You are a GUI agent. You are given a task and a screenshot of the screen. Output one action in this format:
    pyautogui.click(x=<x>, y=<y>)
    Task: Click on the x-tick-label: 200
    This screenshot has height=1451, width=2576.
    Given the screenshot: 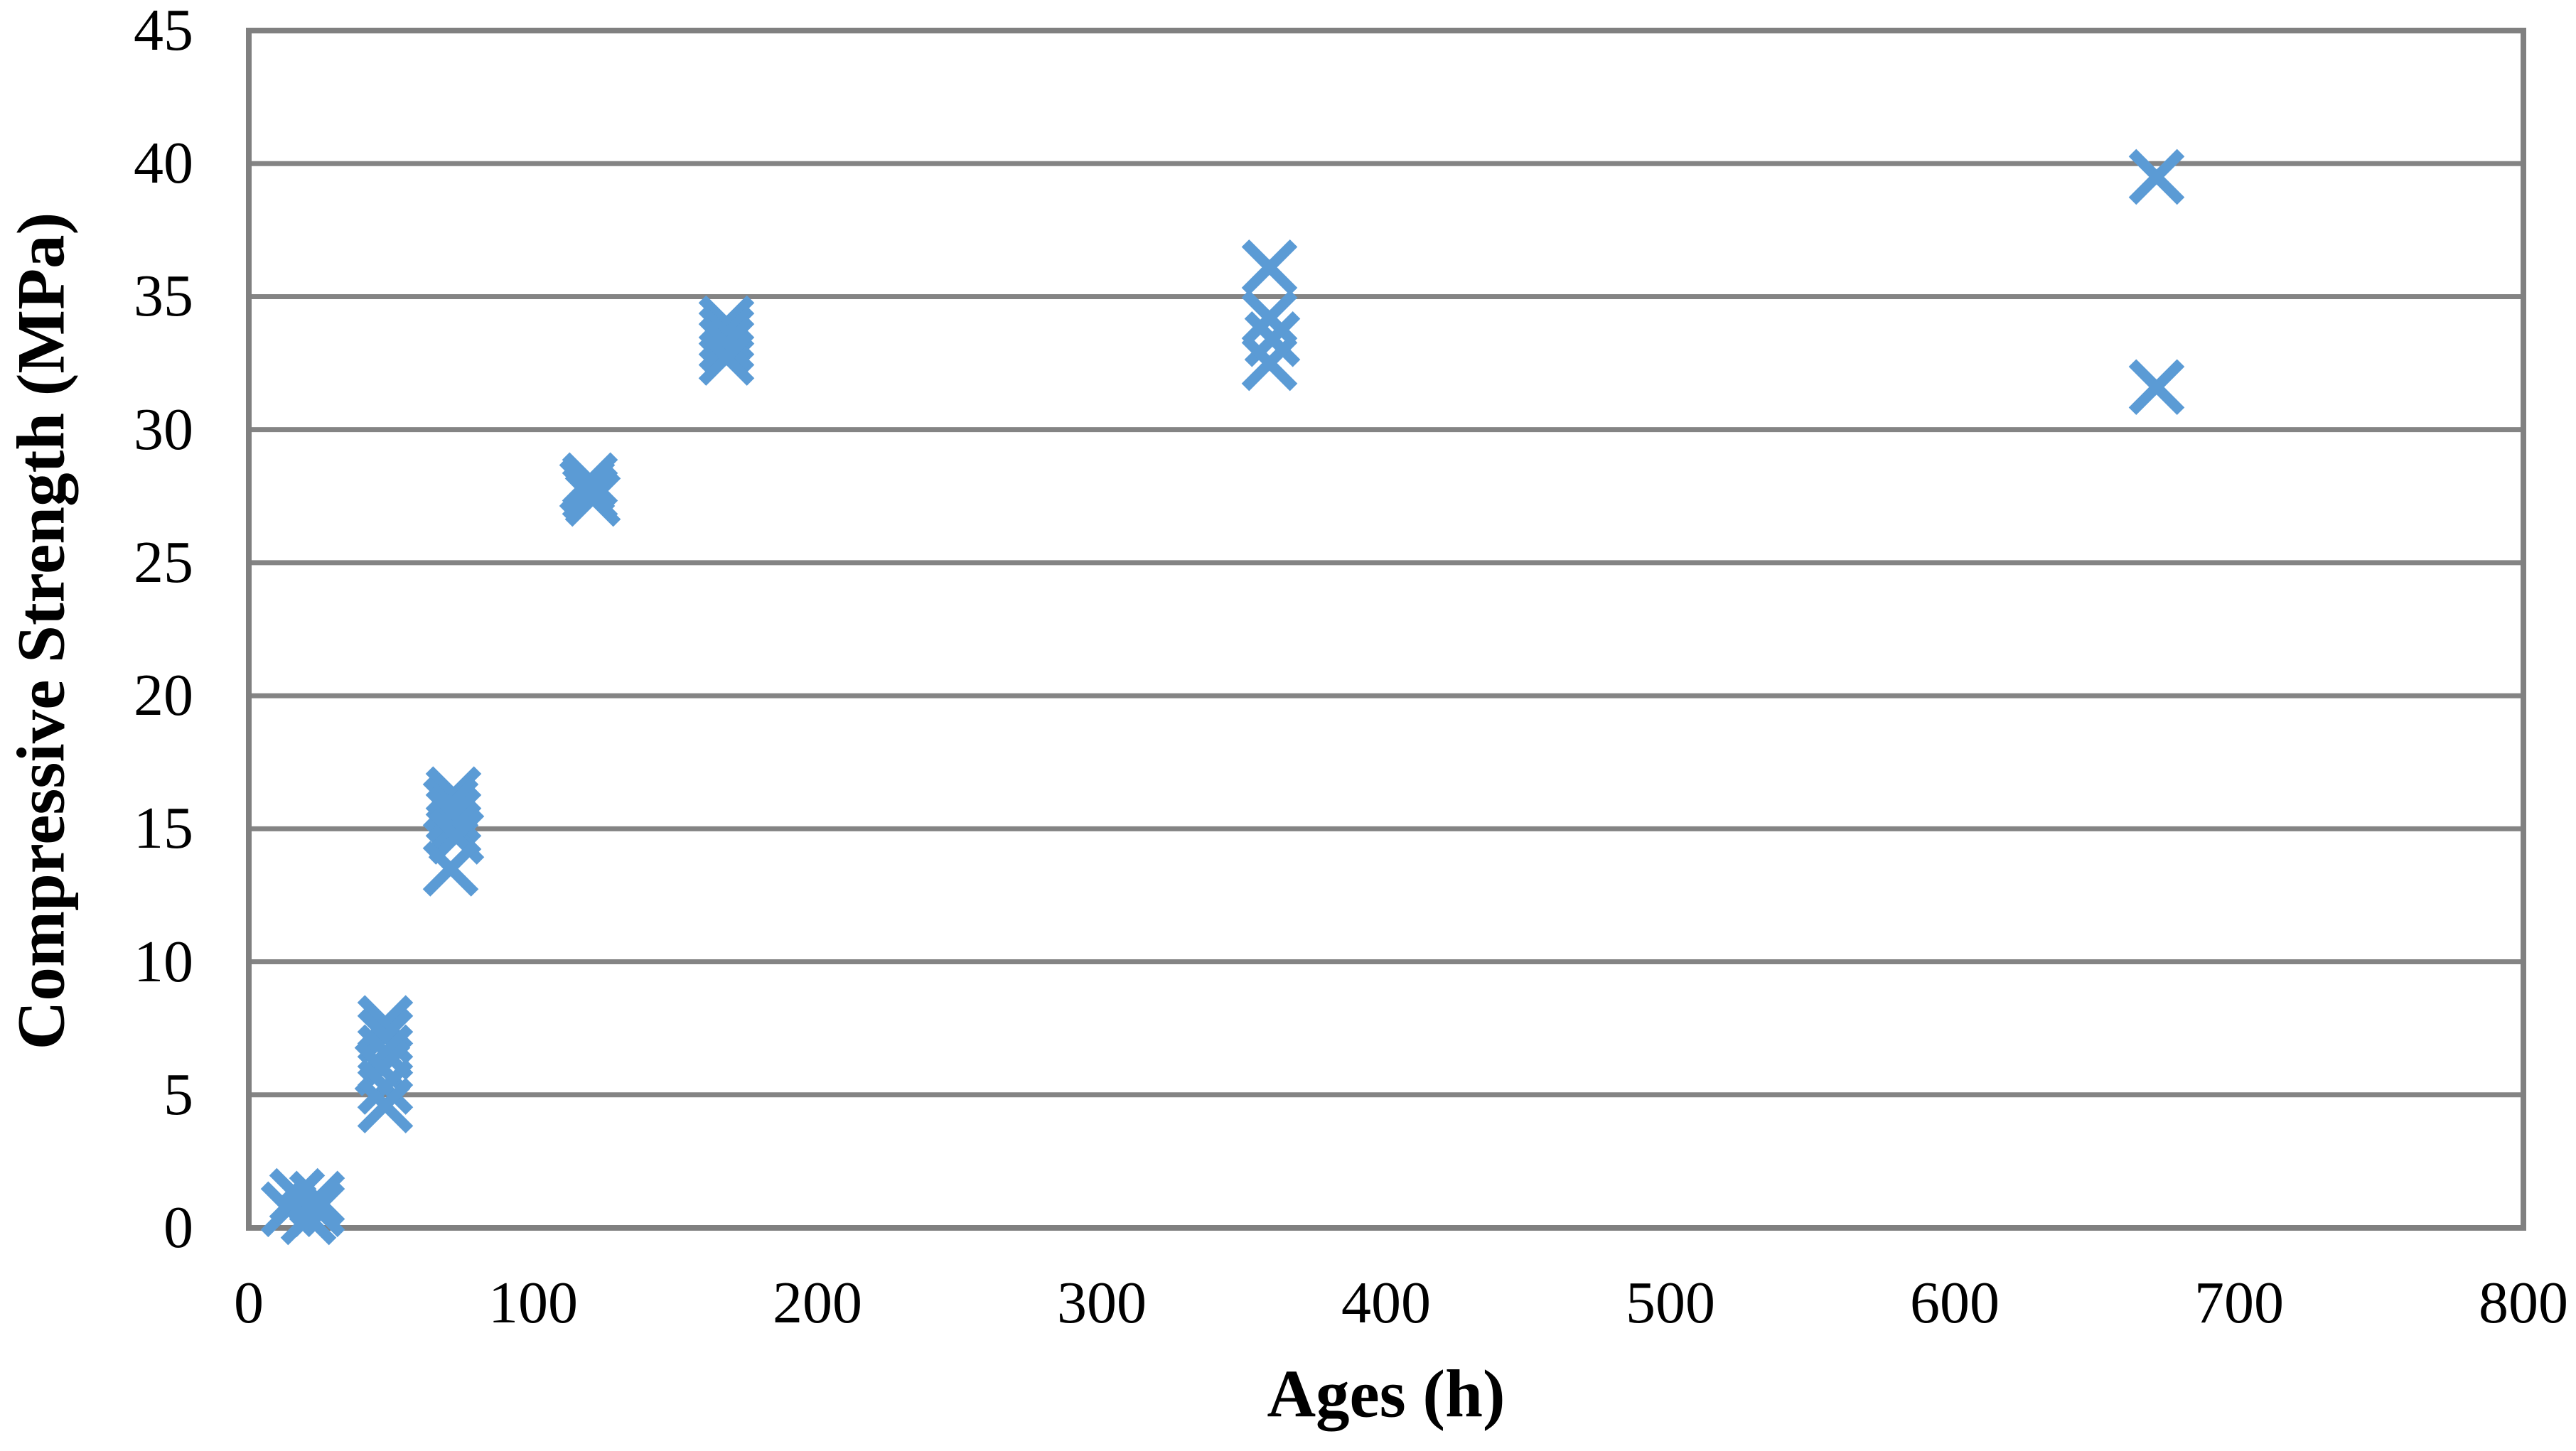 What is the action you would take?
    pyautogui.click(x=817, y=1303)
    